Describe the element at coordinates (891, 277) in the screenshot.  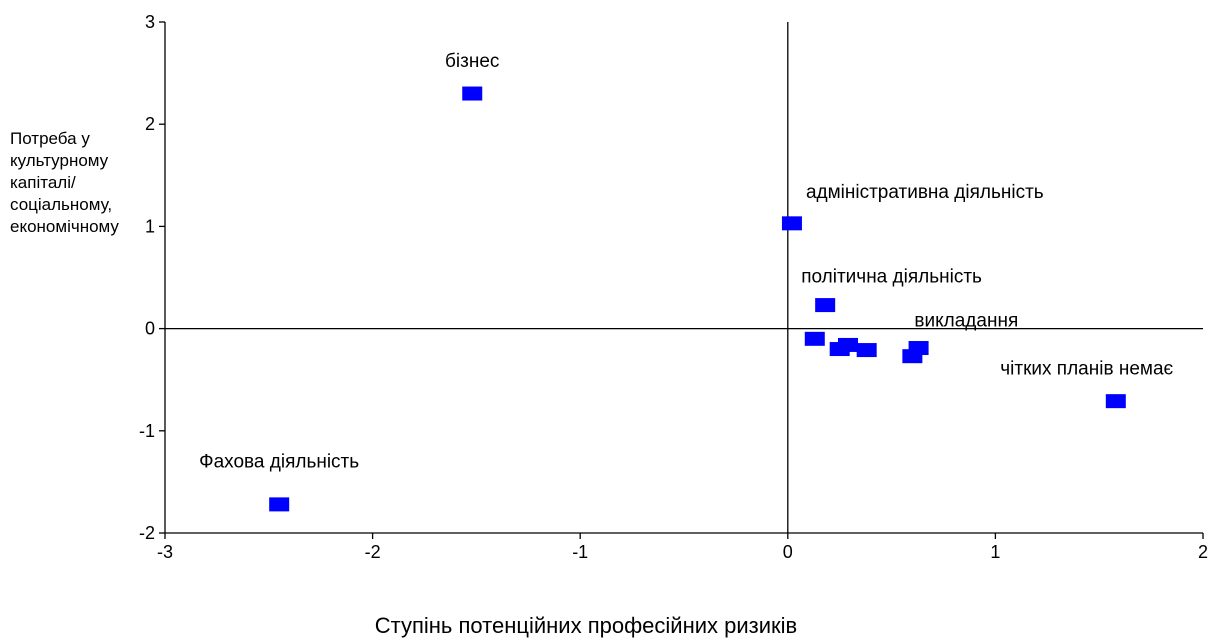
I see `point-label: політична діяльність` at that location.